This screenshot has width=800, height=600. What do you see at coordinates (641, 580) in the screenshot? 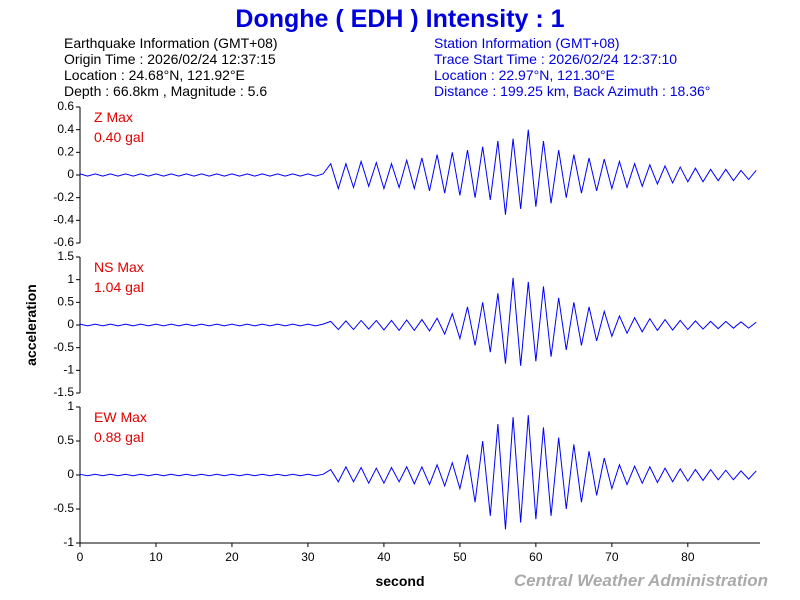
I see `footer: Central Weather Administration` at bounding box center [641, 580].